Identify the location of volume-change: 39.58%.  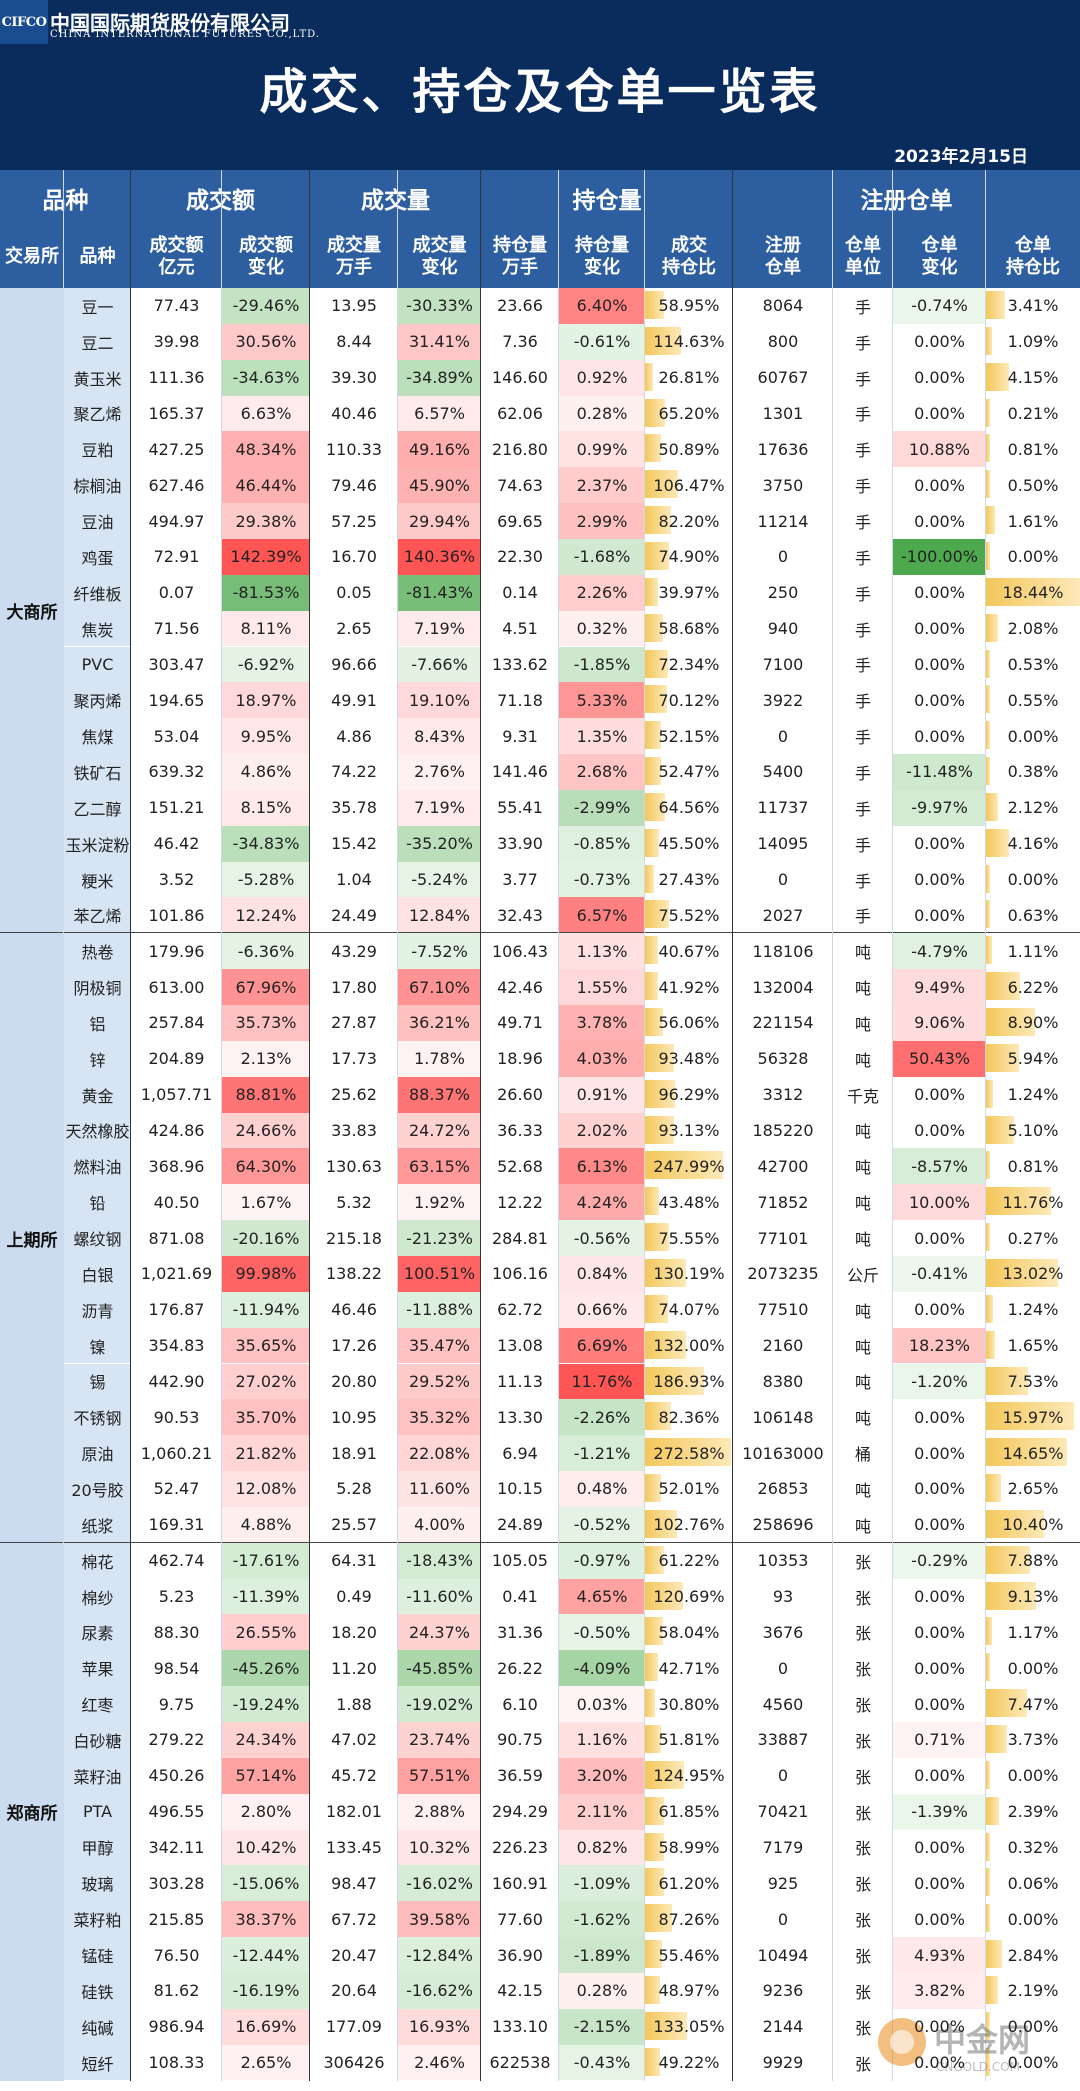
(439, 1919).